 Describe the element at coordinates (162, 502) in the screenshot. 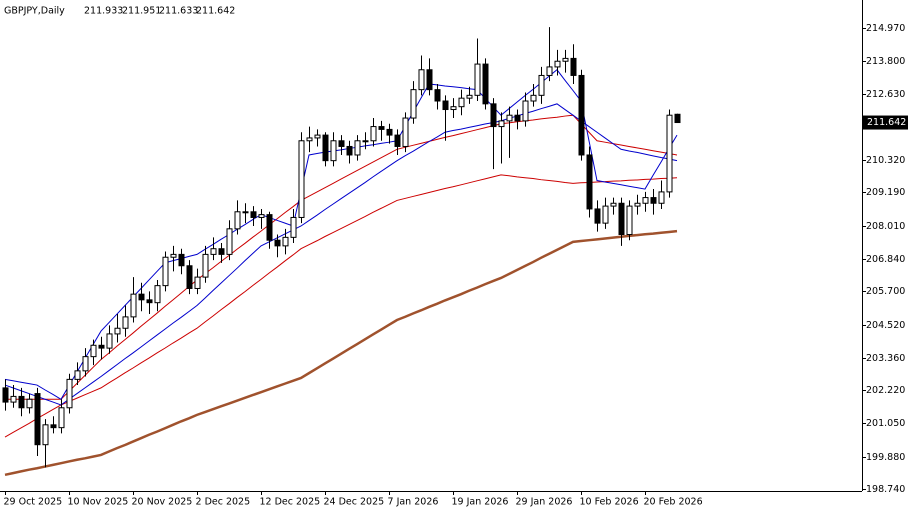

I see `x-tick-label: 20 Nov 2025` at that location.